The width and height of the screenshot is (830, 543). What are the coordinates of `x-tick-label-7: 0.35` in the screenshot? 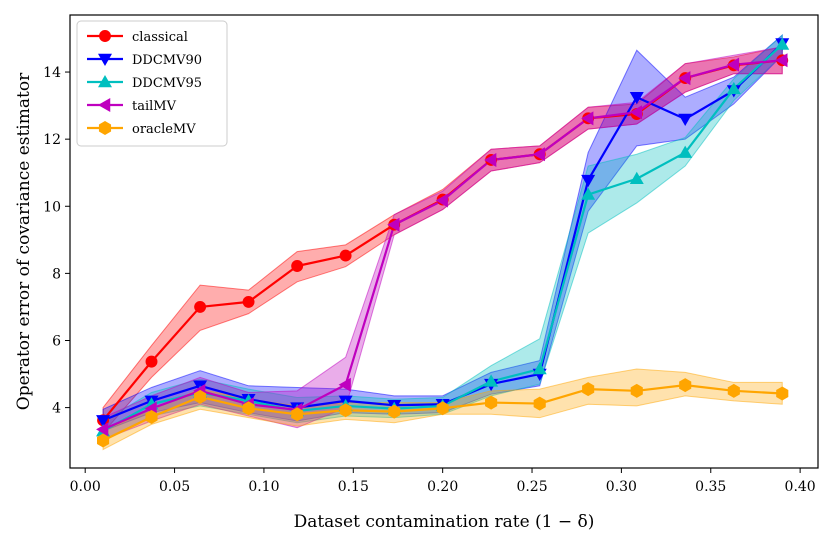 It's located at (710, 487).